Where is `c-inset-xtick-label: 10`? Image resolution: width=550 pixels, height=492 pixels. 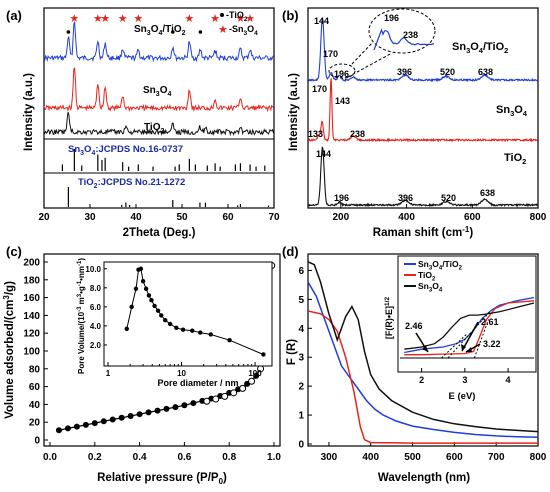 c-inset-xtick-label: 10 is located at coordinates (181, 373).